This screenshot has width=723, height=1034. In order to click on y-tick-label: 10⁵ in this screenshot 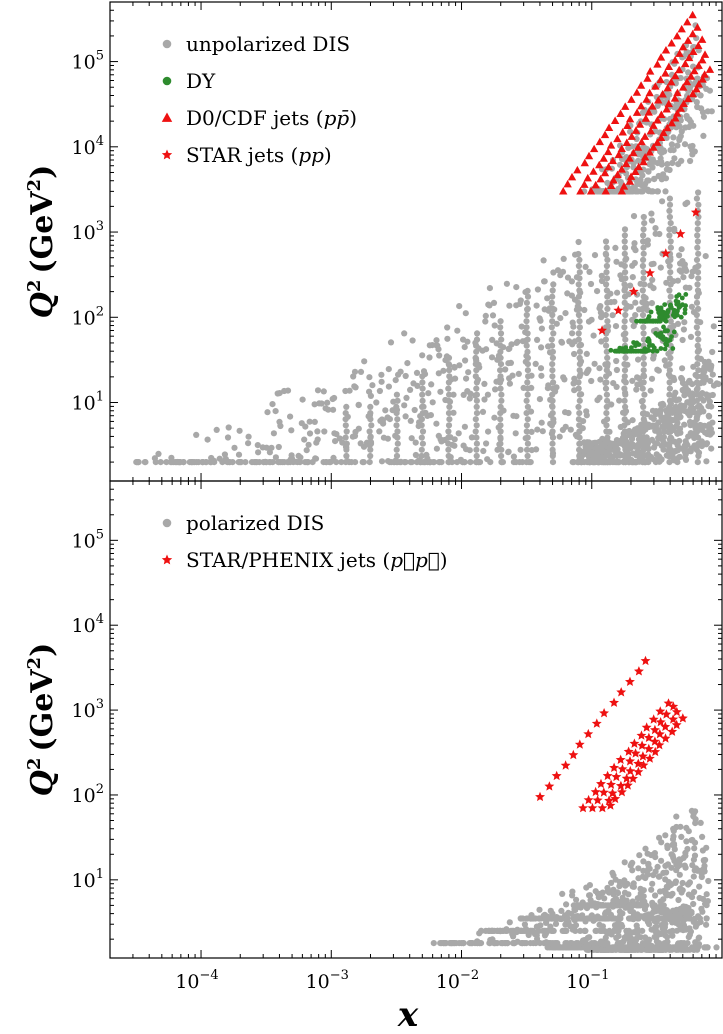, I will do `click(88, 61)`.